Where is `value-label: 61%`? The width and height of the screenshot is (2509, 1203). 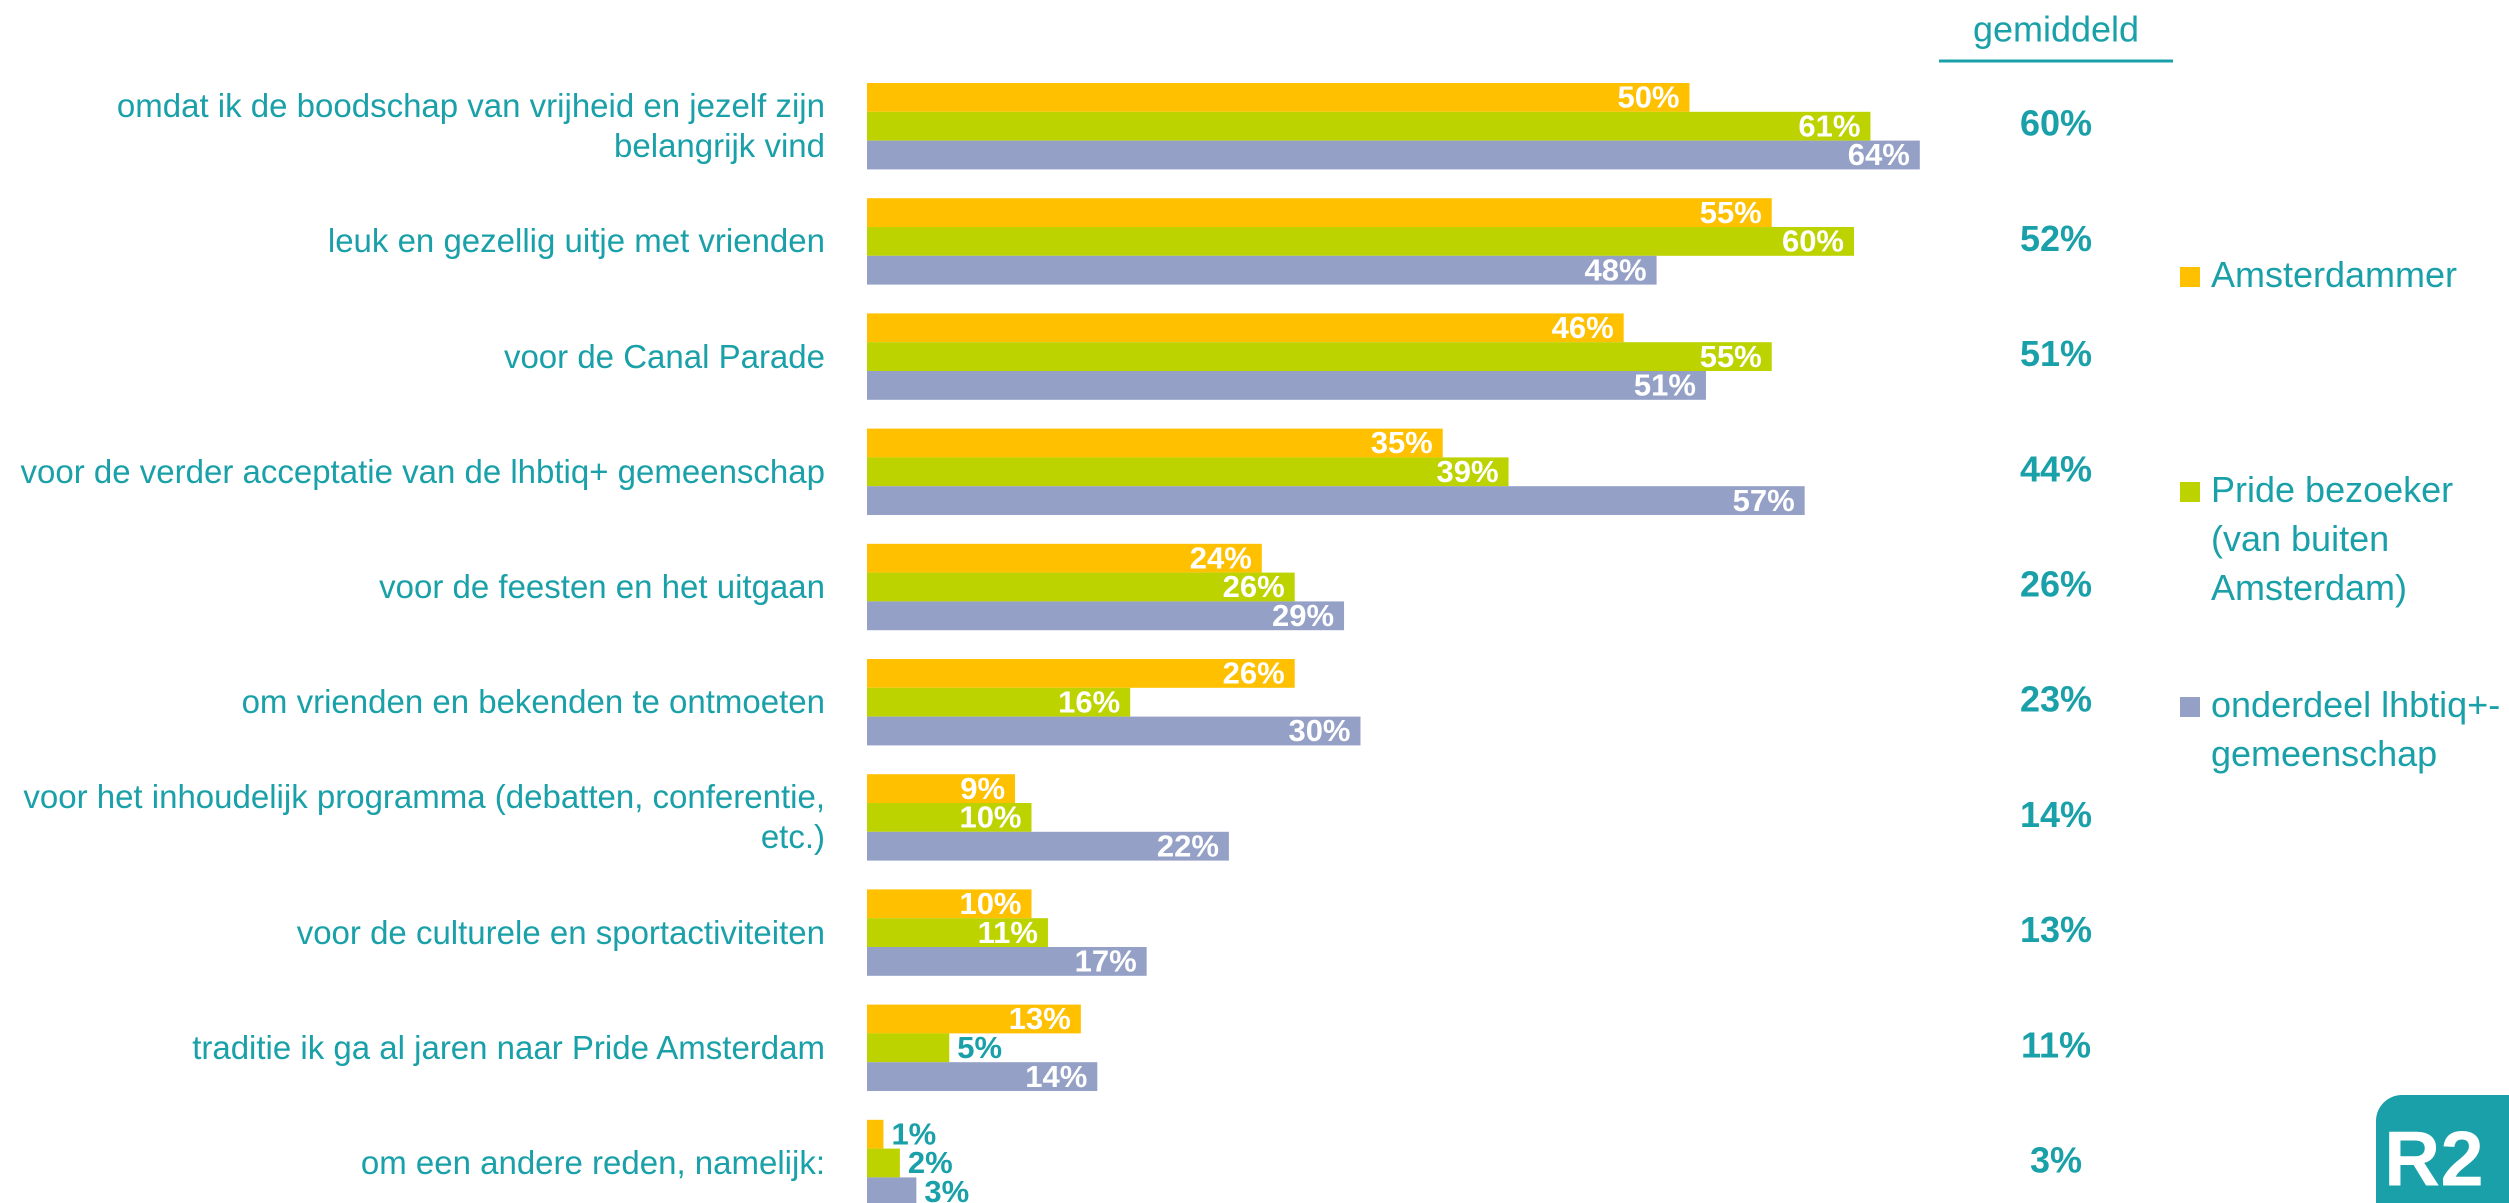 value-label: 61% is located at coordinates (1829, 125).